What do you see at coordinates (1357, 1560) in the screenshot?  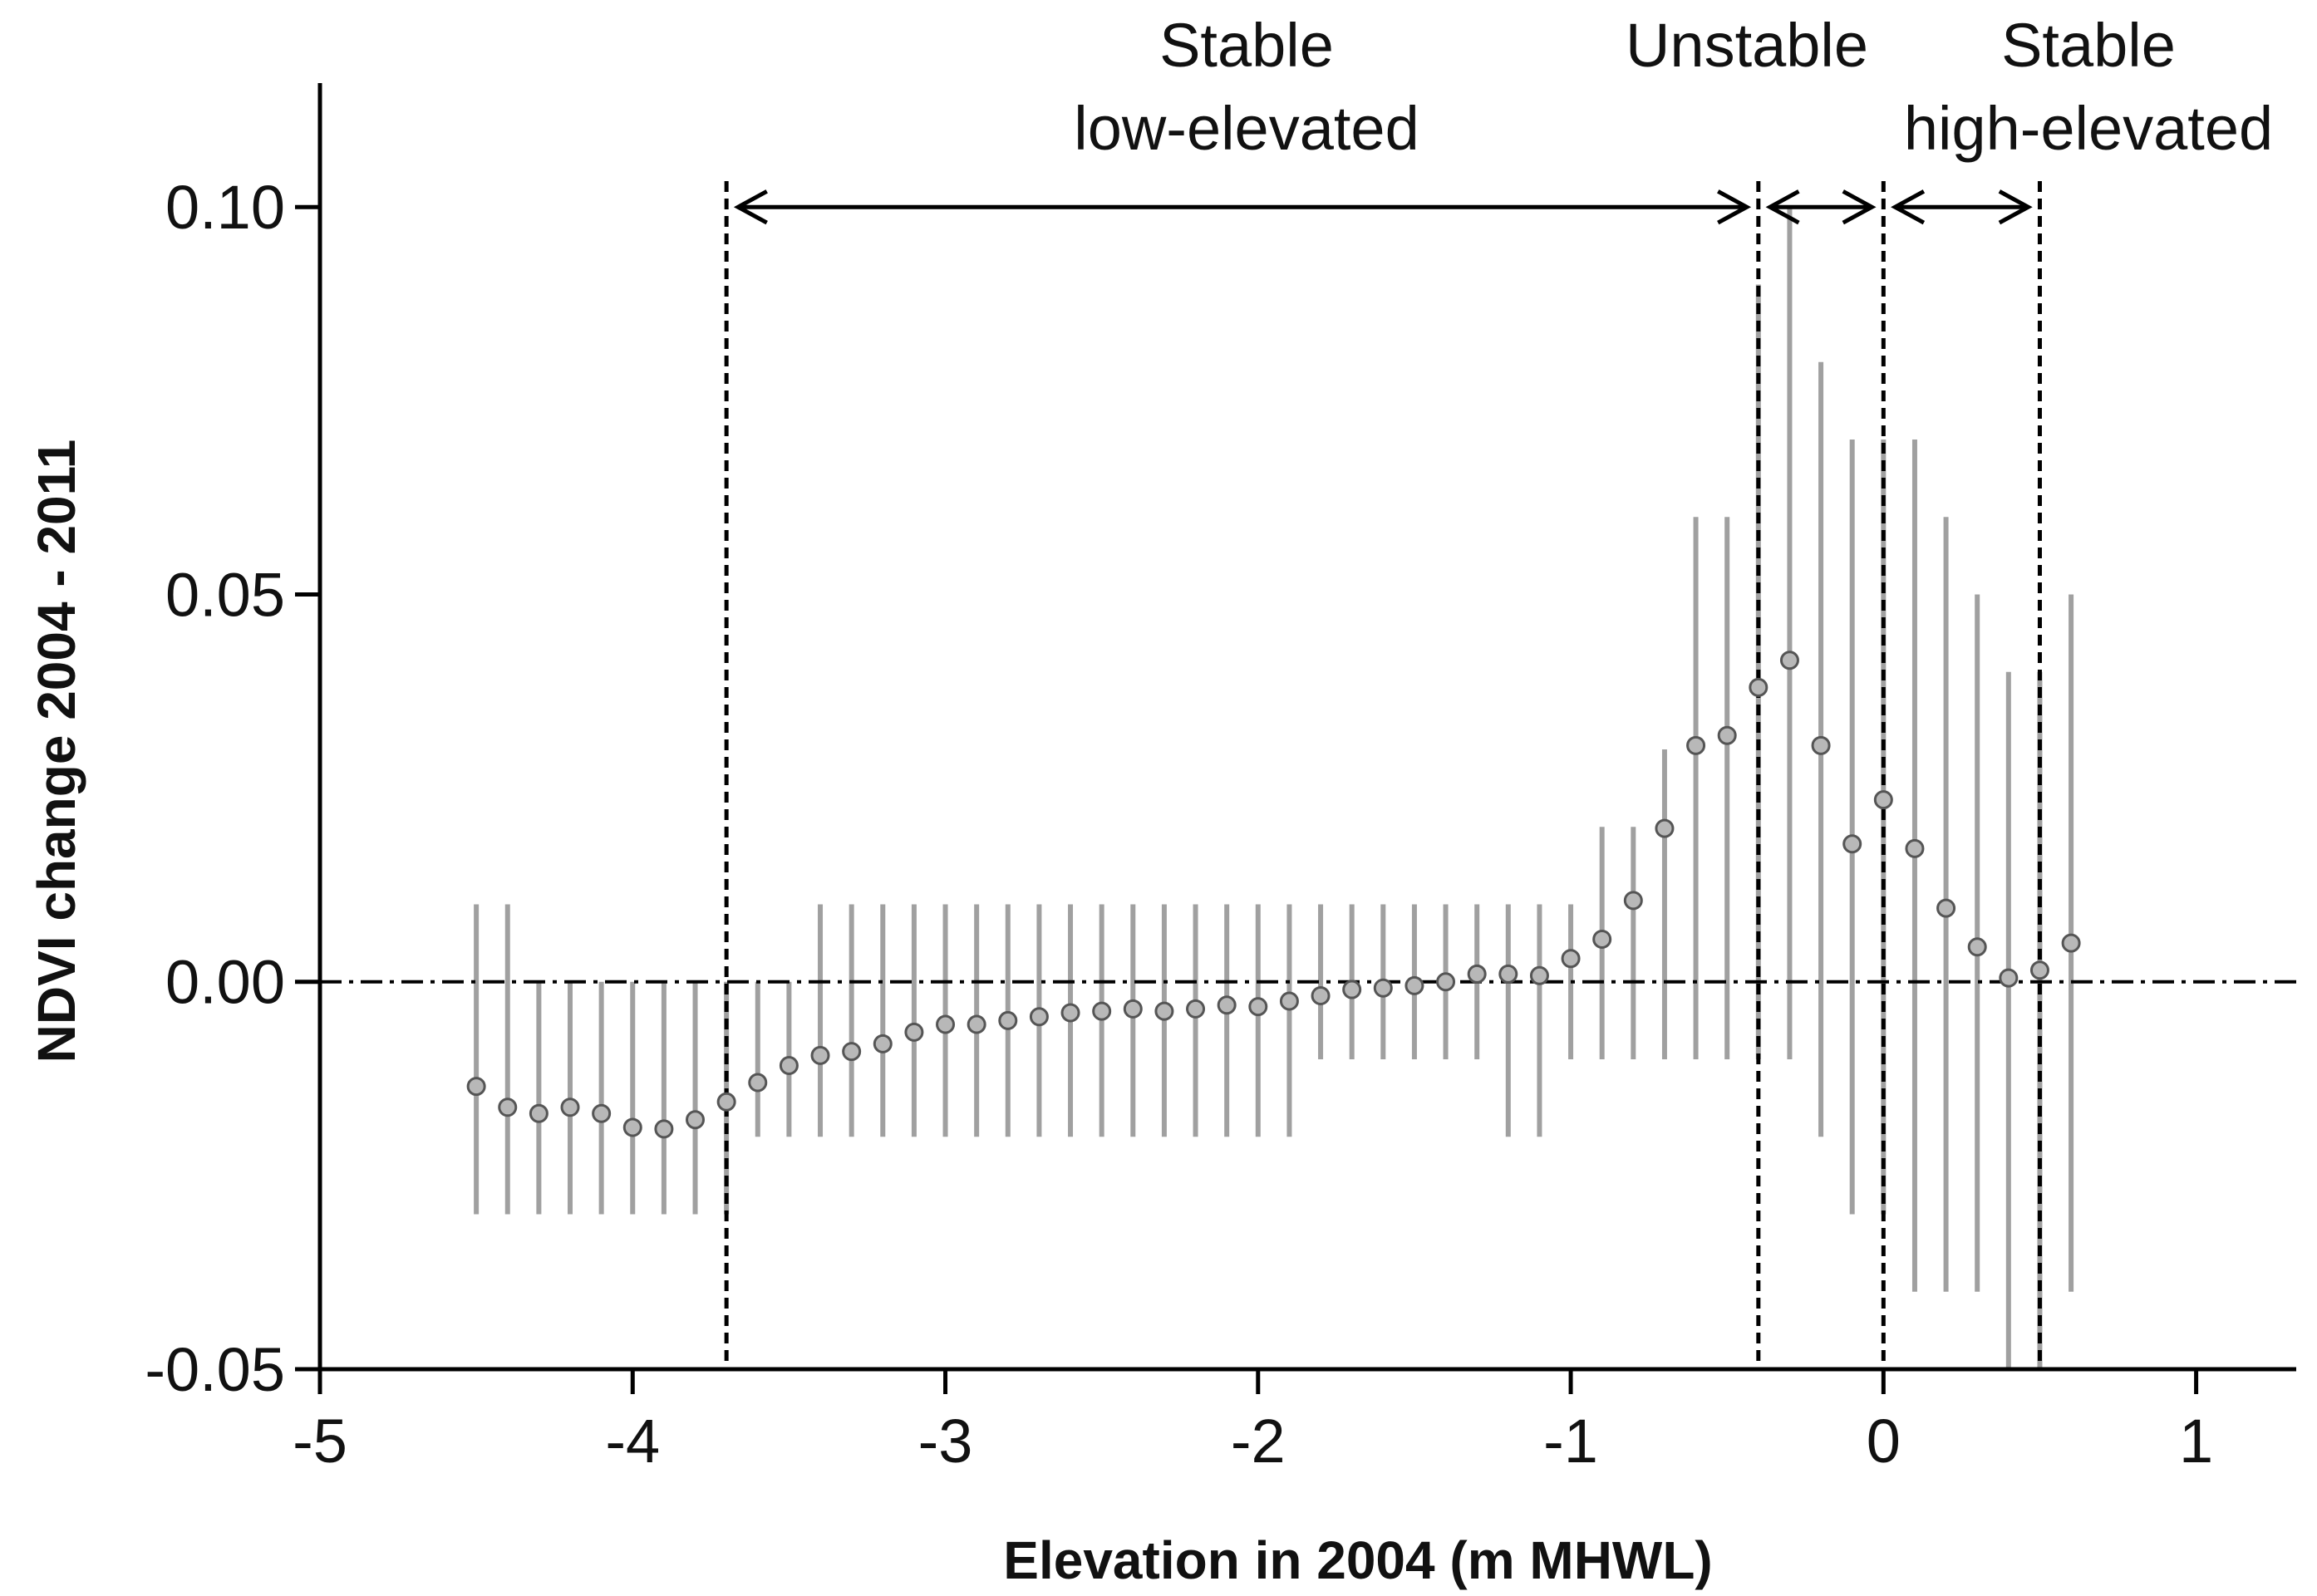 I see `x-axis-title: Elevation in 2004 (m MHWL)` at bounding box center [1357, 1560].